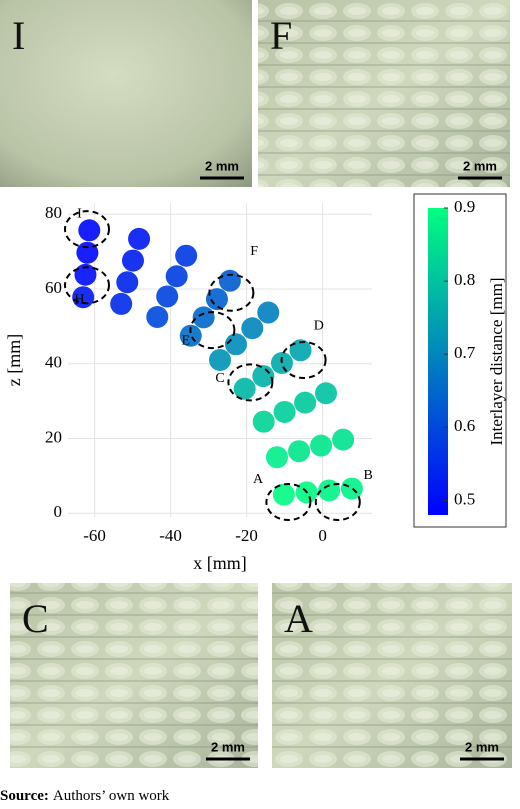 This screenshot has width=520, height=809. Describe the element at coordinates (219, 378) in the screenshot. I see `annotation-label: C` at that location.